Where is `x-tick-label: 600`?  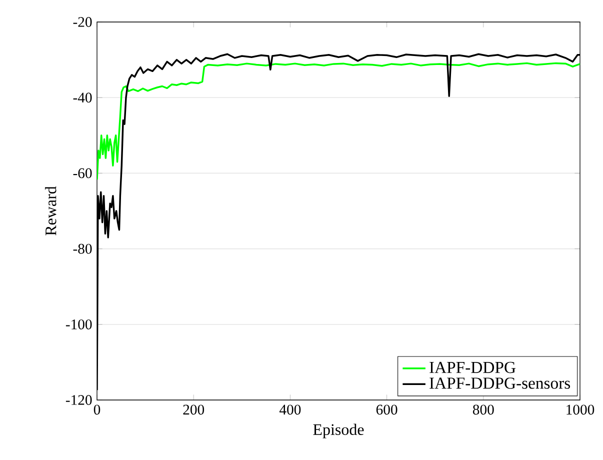
x-tick-label: 600 is located at coordinates (387, 409).